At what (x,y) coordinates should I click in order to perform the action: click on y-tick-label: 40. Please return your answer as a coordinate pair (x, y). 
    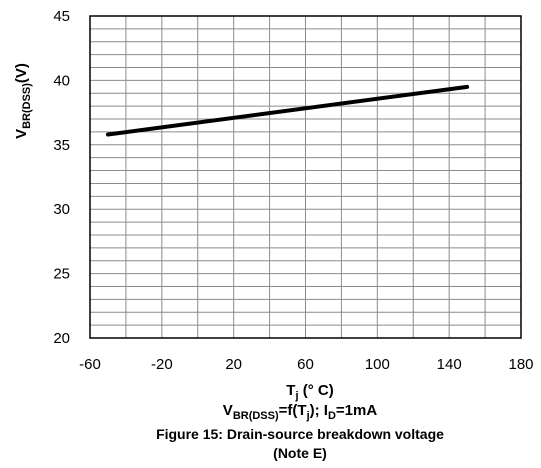
    Looking at the image, I should click on (61, 80).